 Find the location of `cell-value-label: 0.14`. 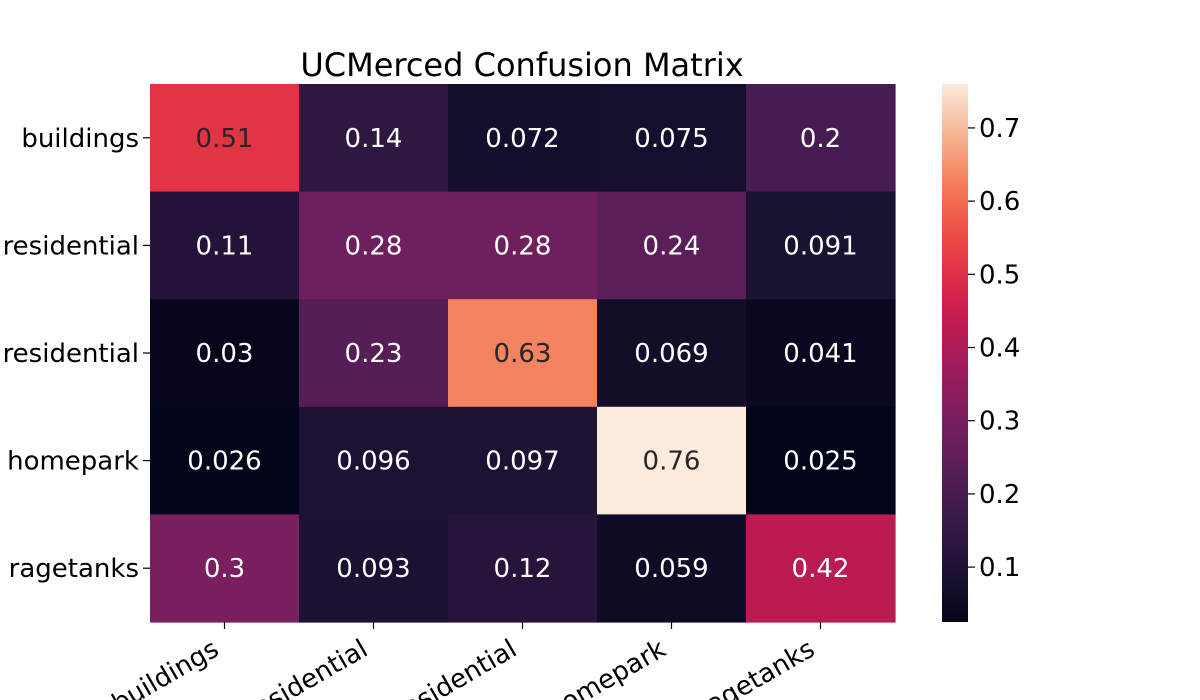

cell-value-label: 0.14 is located at coordinates (374, 139).